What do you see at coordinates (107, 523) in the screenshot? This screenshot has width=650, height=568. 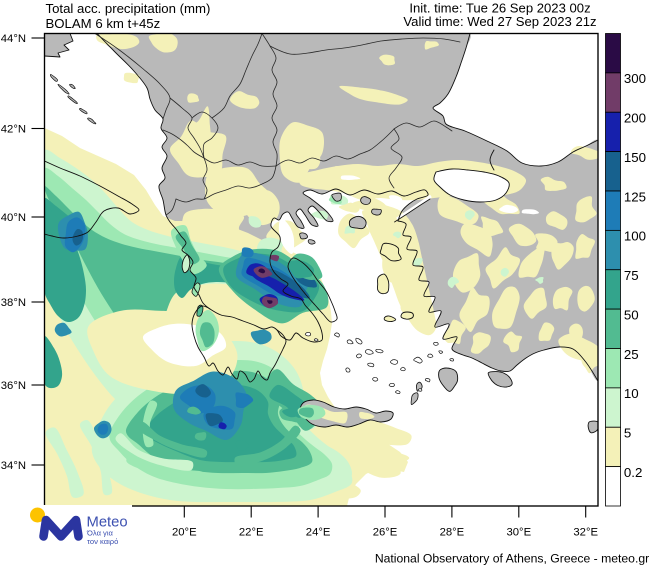 I see `svg-text: Meteo` at bounding box center [107, 523].